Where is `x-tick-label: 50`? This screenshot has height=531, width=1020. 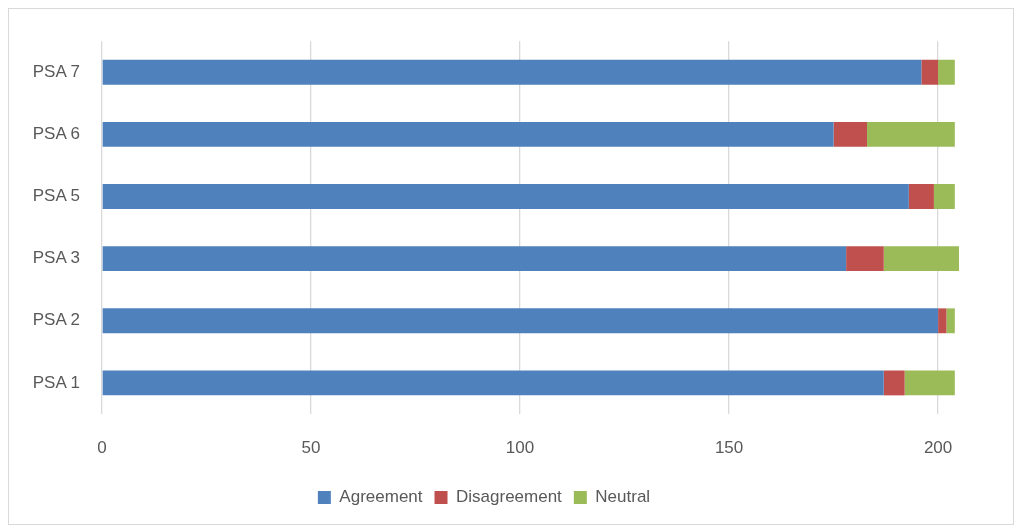 x-tick-label: 50 is located at coordinates (311, 447).